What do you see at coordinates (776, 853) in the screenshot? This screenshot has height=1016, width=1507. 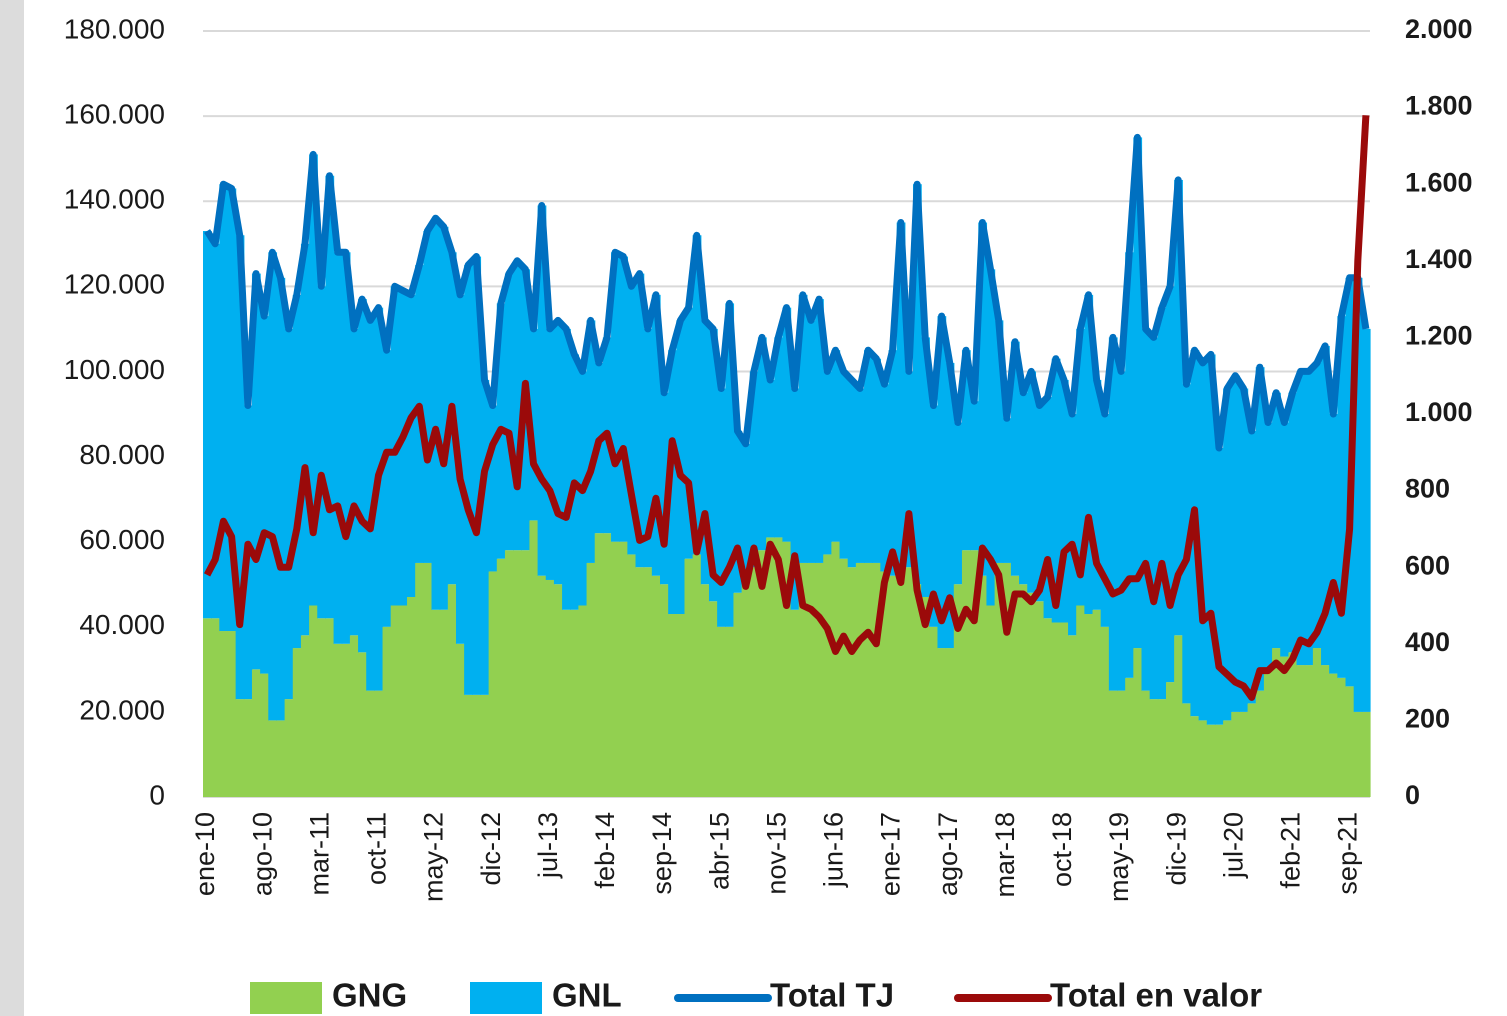 I see `x-tick-label: nov-15` at bounding box center [776, 853].